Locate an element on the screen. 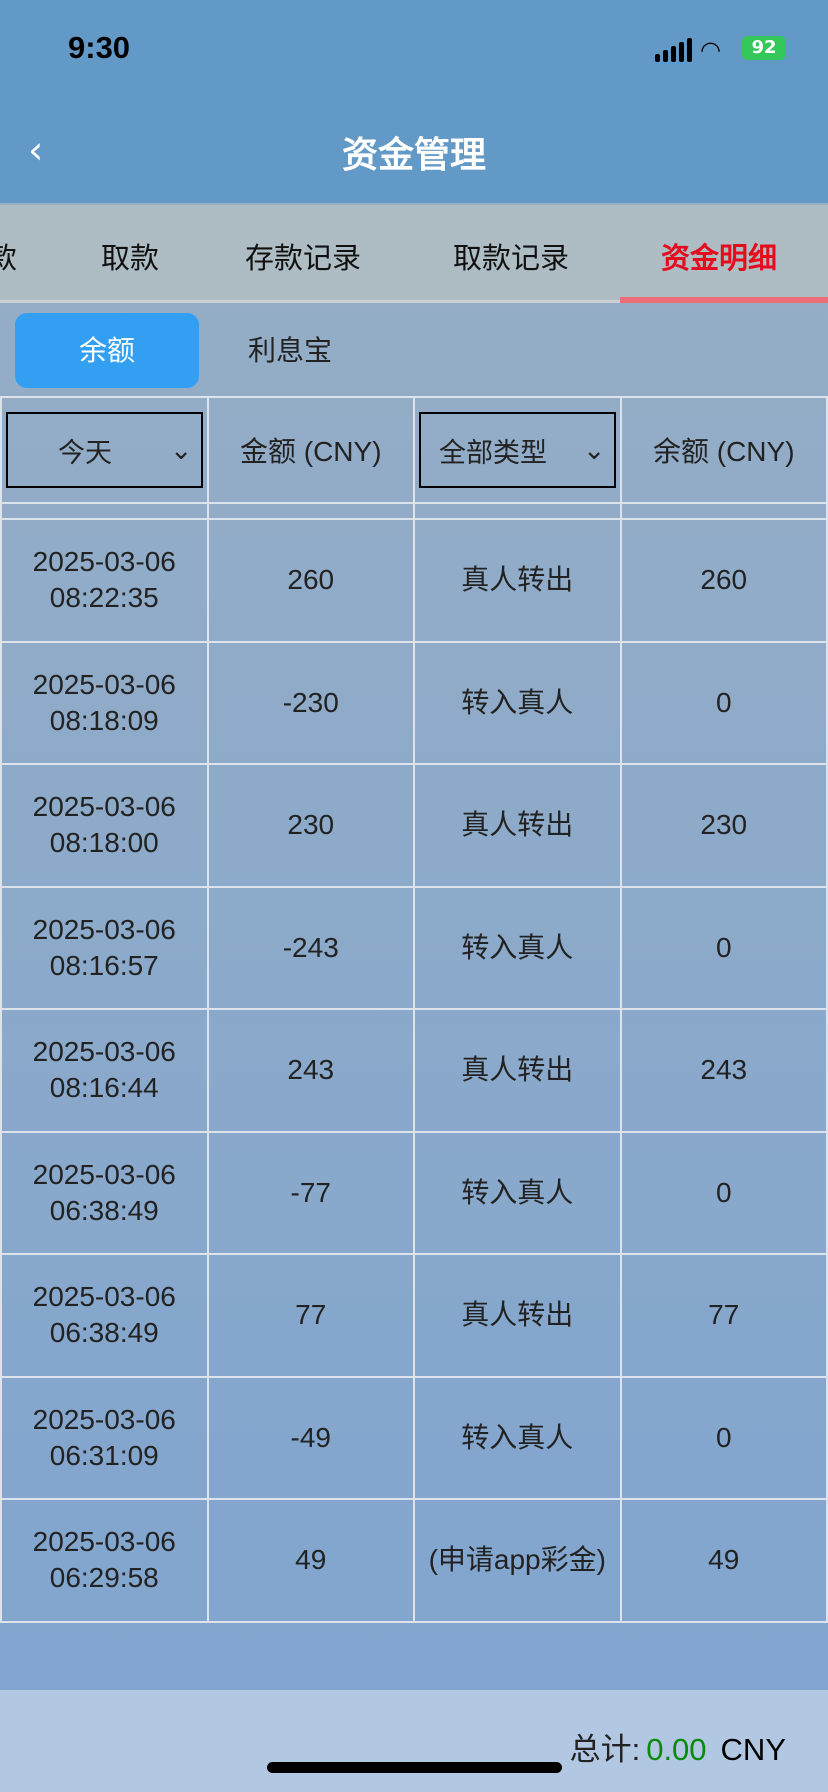 The height and width of the screenshot is (1792, 828). tab-deposit-records: 存款记录 is located at coordinates (303, 258).